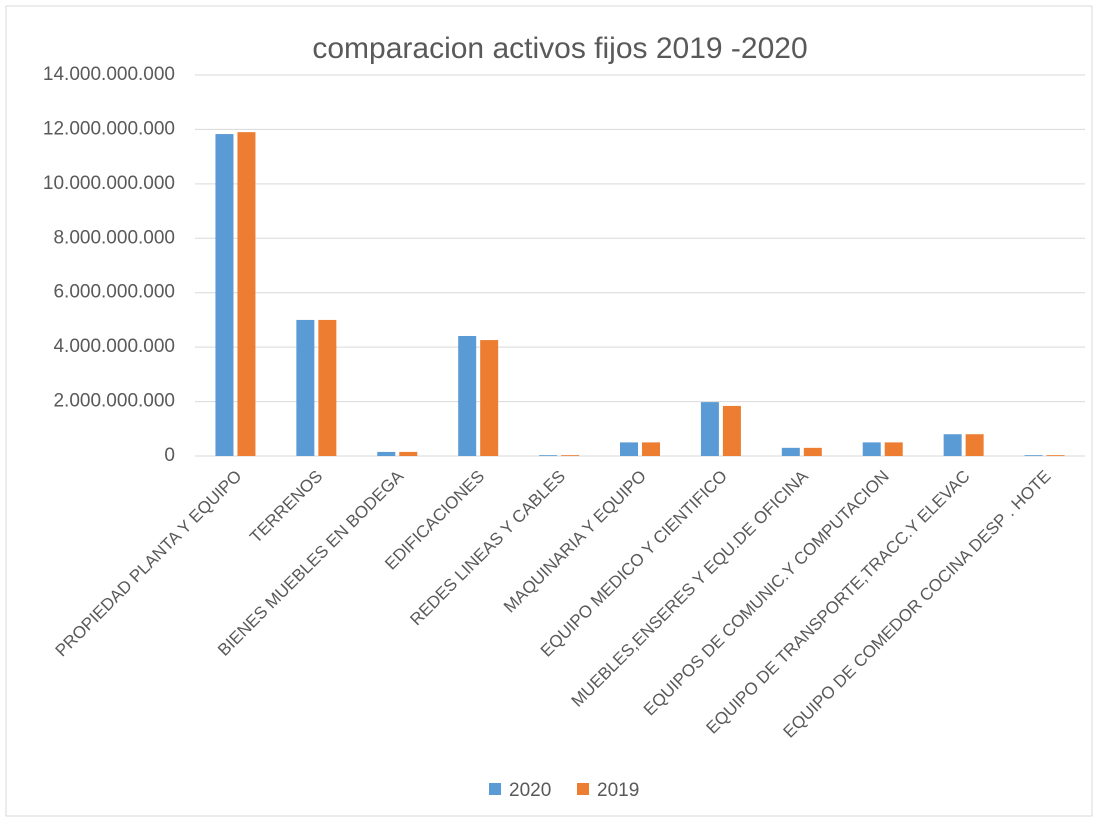 The image size is (1099, 822). I want to click on y-tick-label: 2.000.000.000, so click(114, 401).